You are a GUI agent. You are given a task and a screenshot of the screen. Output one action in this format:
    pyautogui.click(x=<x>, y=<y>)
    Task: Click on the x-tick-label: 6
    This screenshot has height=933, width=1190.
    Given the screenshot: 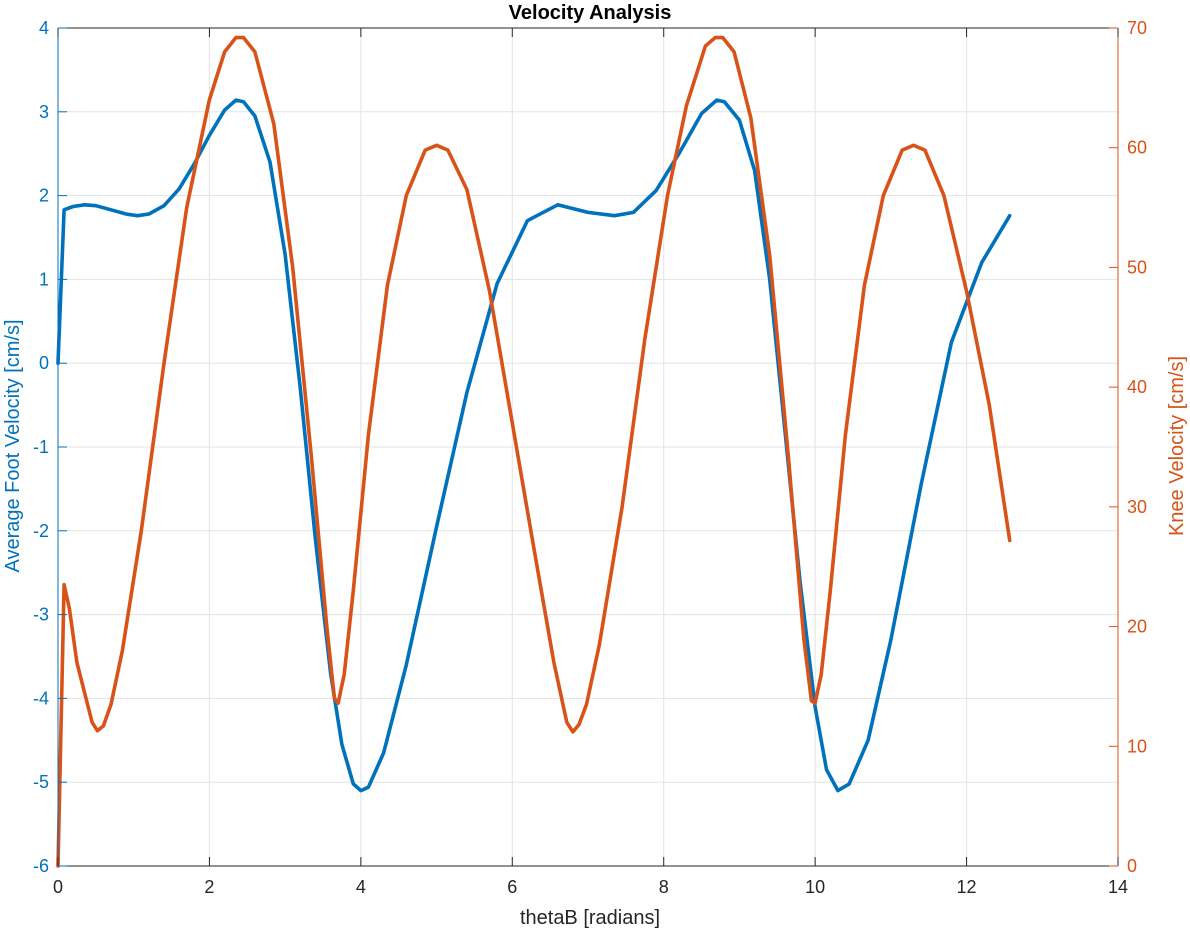 What is the action you would take?
    pyautogui.click(x=512, y=887)
    